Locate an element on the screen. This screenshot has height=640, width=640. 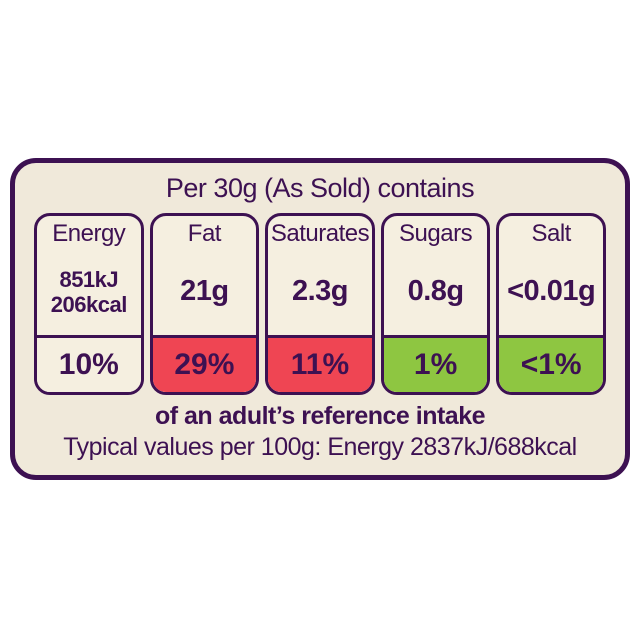
nutrient-value: 21g is located at coordinates (204, 291).